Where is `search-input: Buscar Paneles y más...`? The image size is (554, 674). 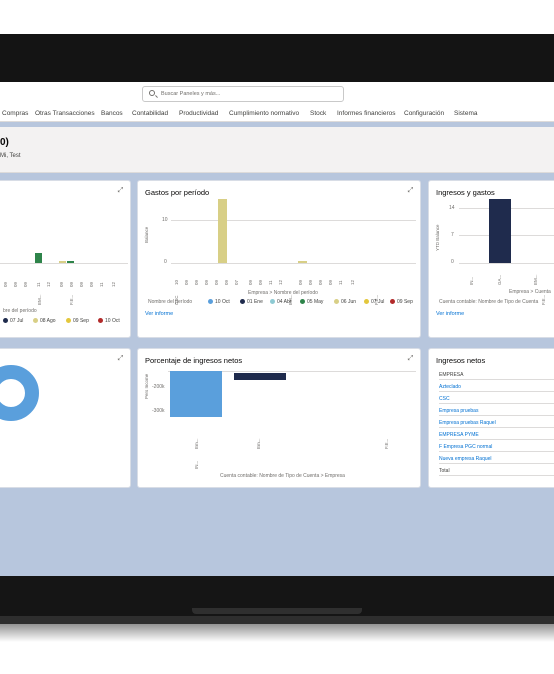 search-input: Buscar Paneles y más... is located at coordinates (243, 94).